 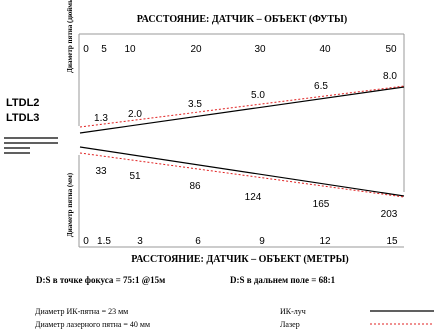 What do you see at coordinates (86, 49) in the screenshot?
I see `scale-feet-0: 0` at bounding box center [86, 49].